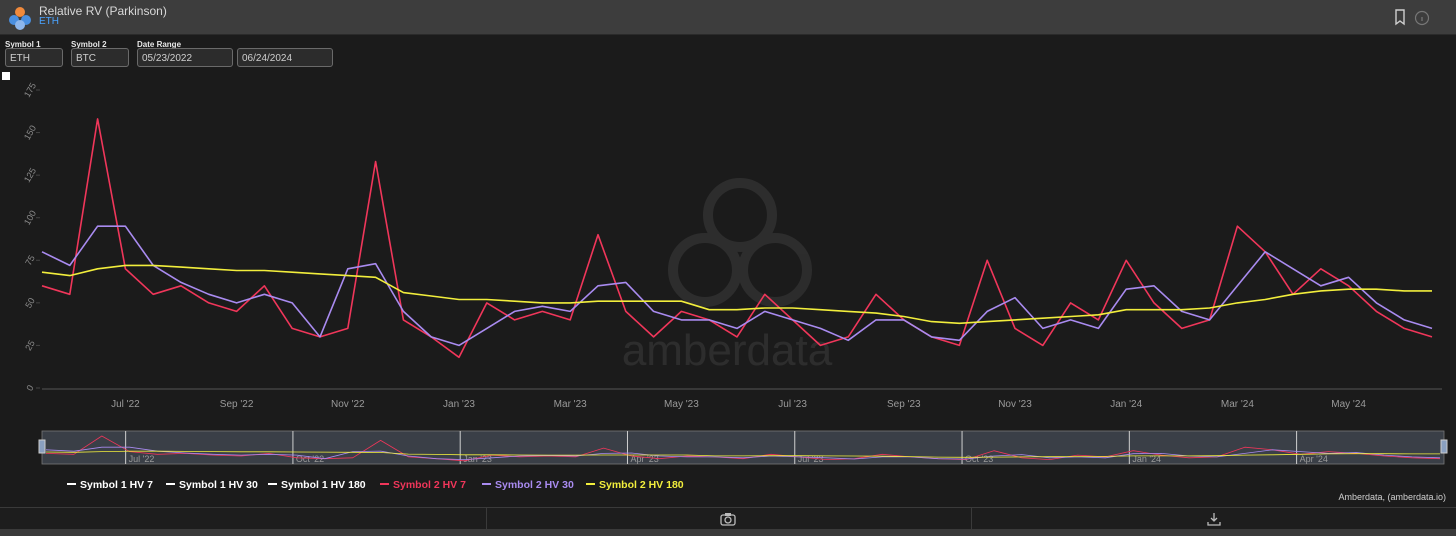 The image size is (1456, 536). What do you see at coordinates (218, 485) in the screenshot?
I see `legend-label: Symbol 1 HV 30` at bounding box center [218, 485].